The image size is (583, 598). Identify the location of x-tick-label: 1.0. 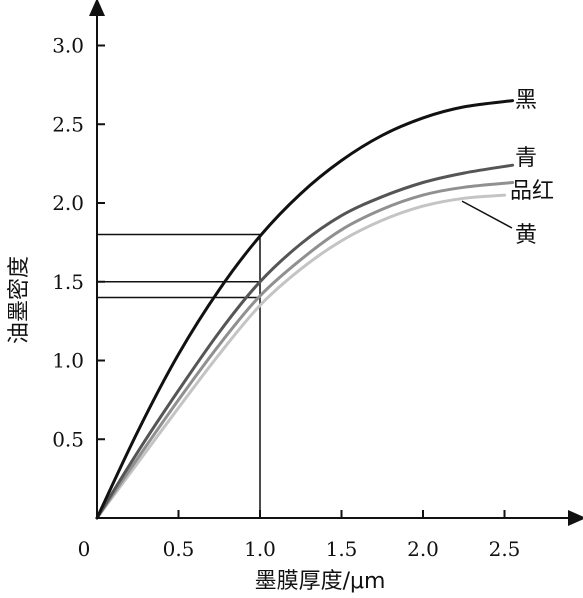
(260, 549).